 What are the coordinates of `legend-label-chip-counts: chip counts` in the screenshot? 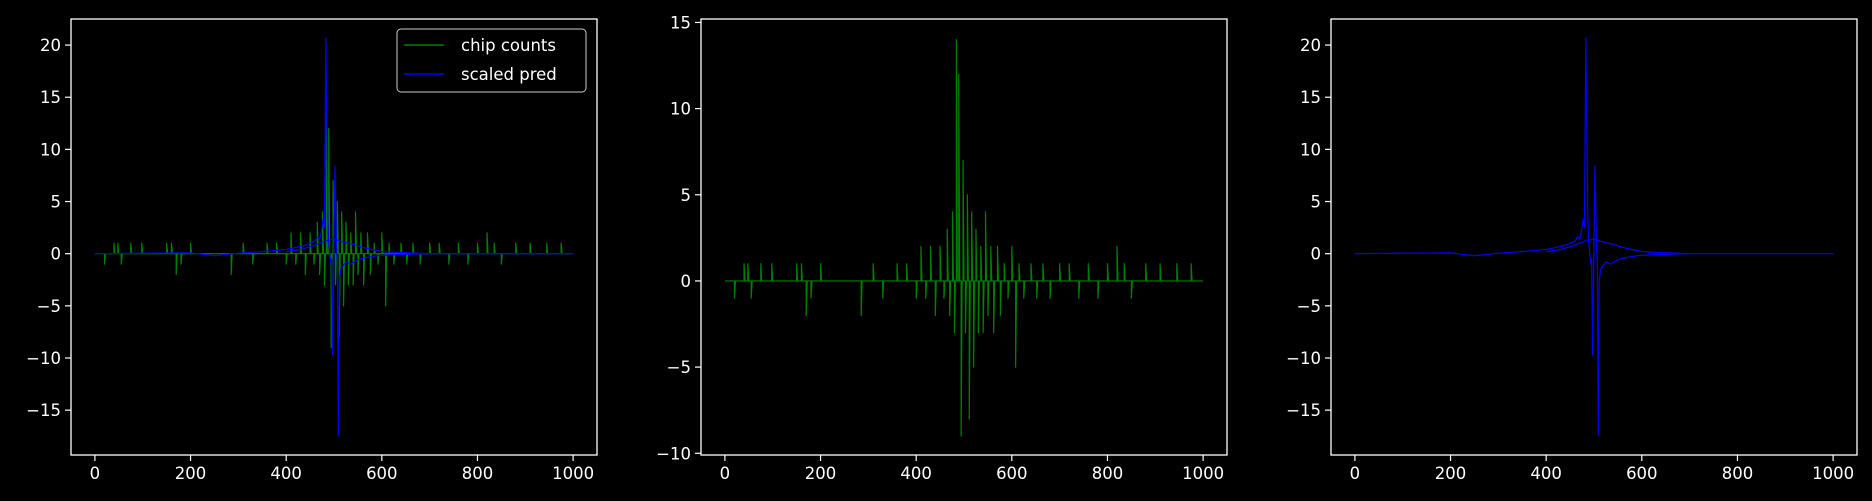 It's located at (508, 45).